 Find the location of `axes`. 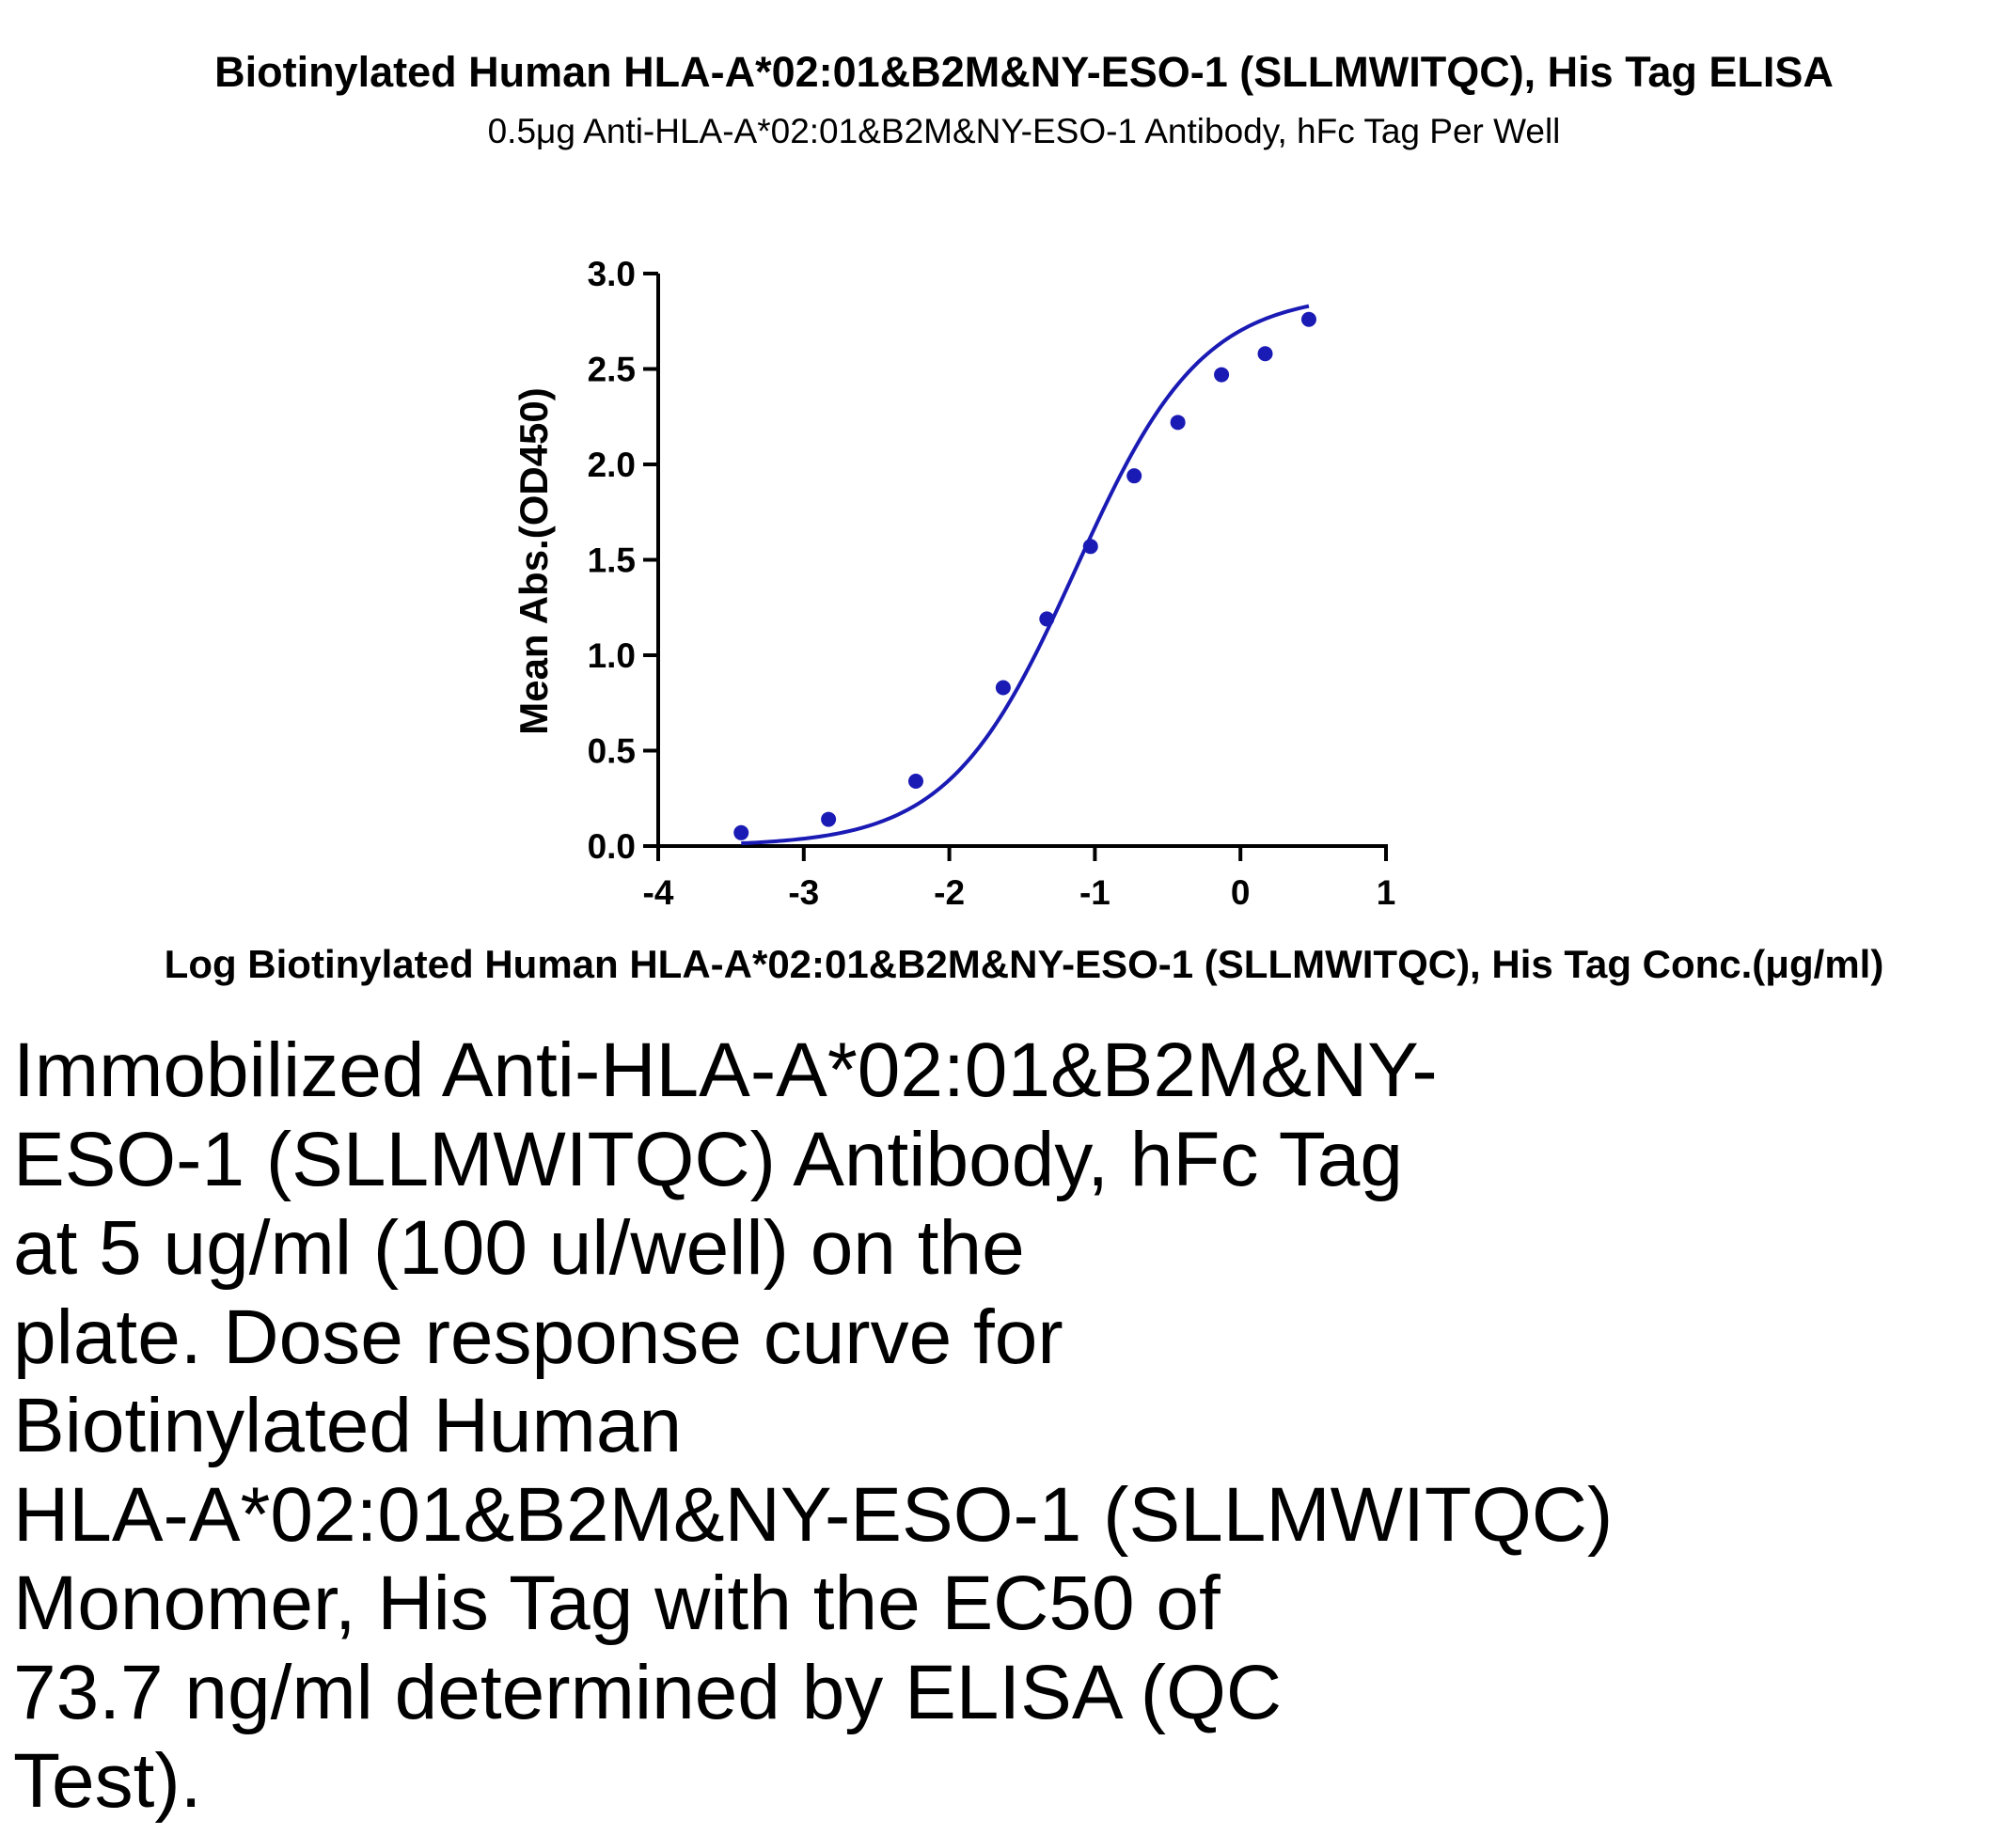

axes is located at coordinates (1022, 561).